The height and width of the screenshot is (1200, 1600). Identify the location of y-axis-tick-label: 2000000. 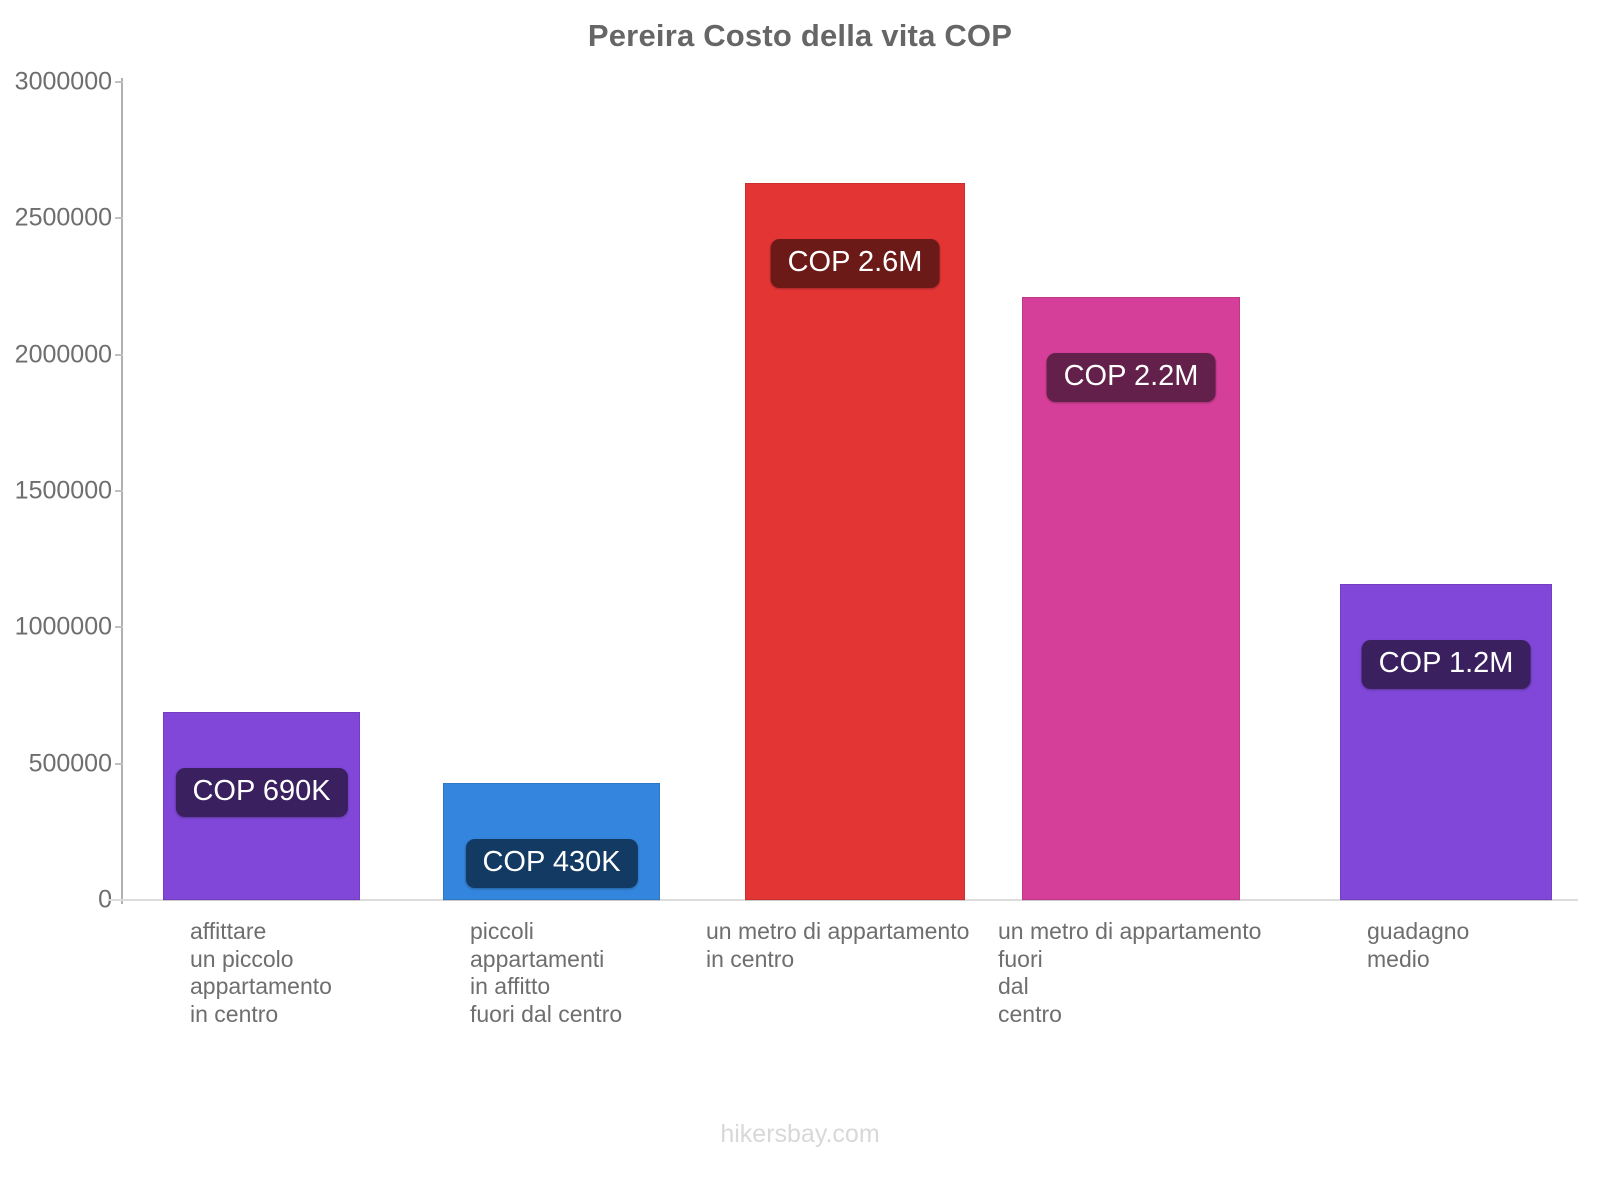
(63, 354).